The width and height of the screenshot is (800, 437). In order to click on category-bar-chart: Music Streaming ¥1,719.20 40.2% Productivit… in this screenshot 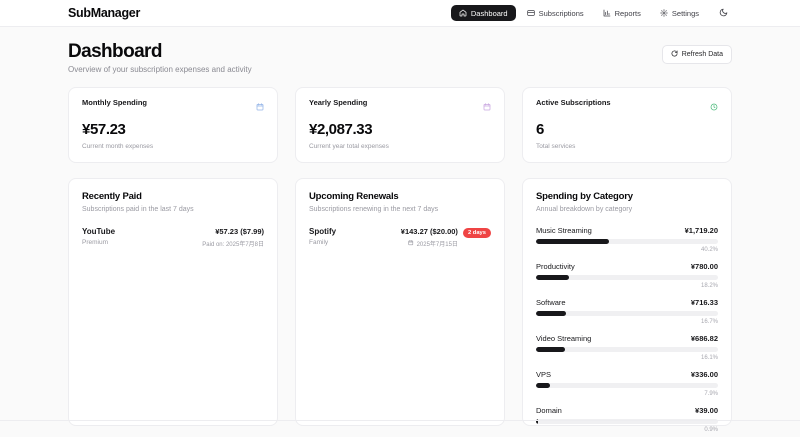, I will do `click(627, 329)`.